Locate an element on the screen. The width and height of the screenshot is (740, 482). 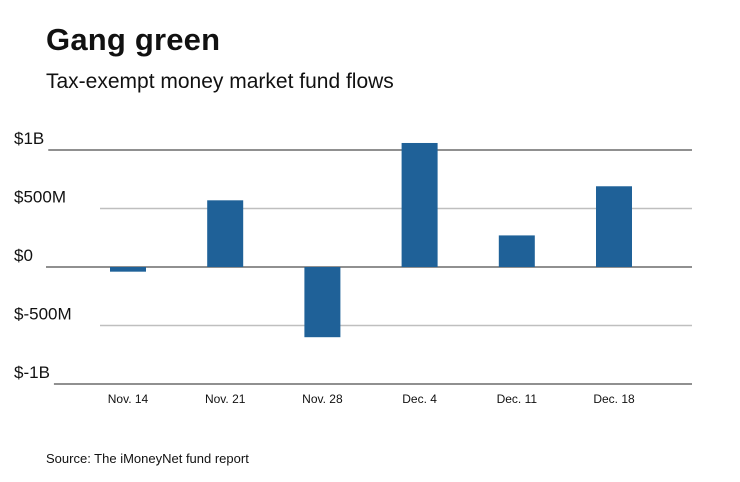
x-tick-label-dec-4: Dec. 4 is located at coordinates (419, 399).